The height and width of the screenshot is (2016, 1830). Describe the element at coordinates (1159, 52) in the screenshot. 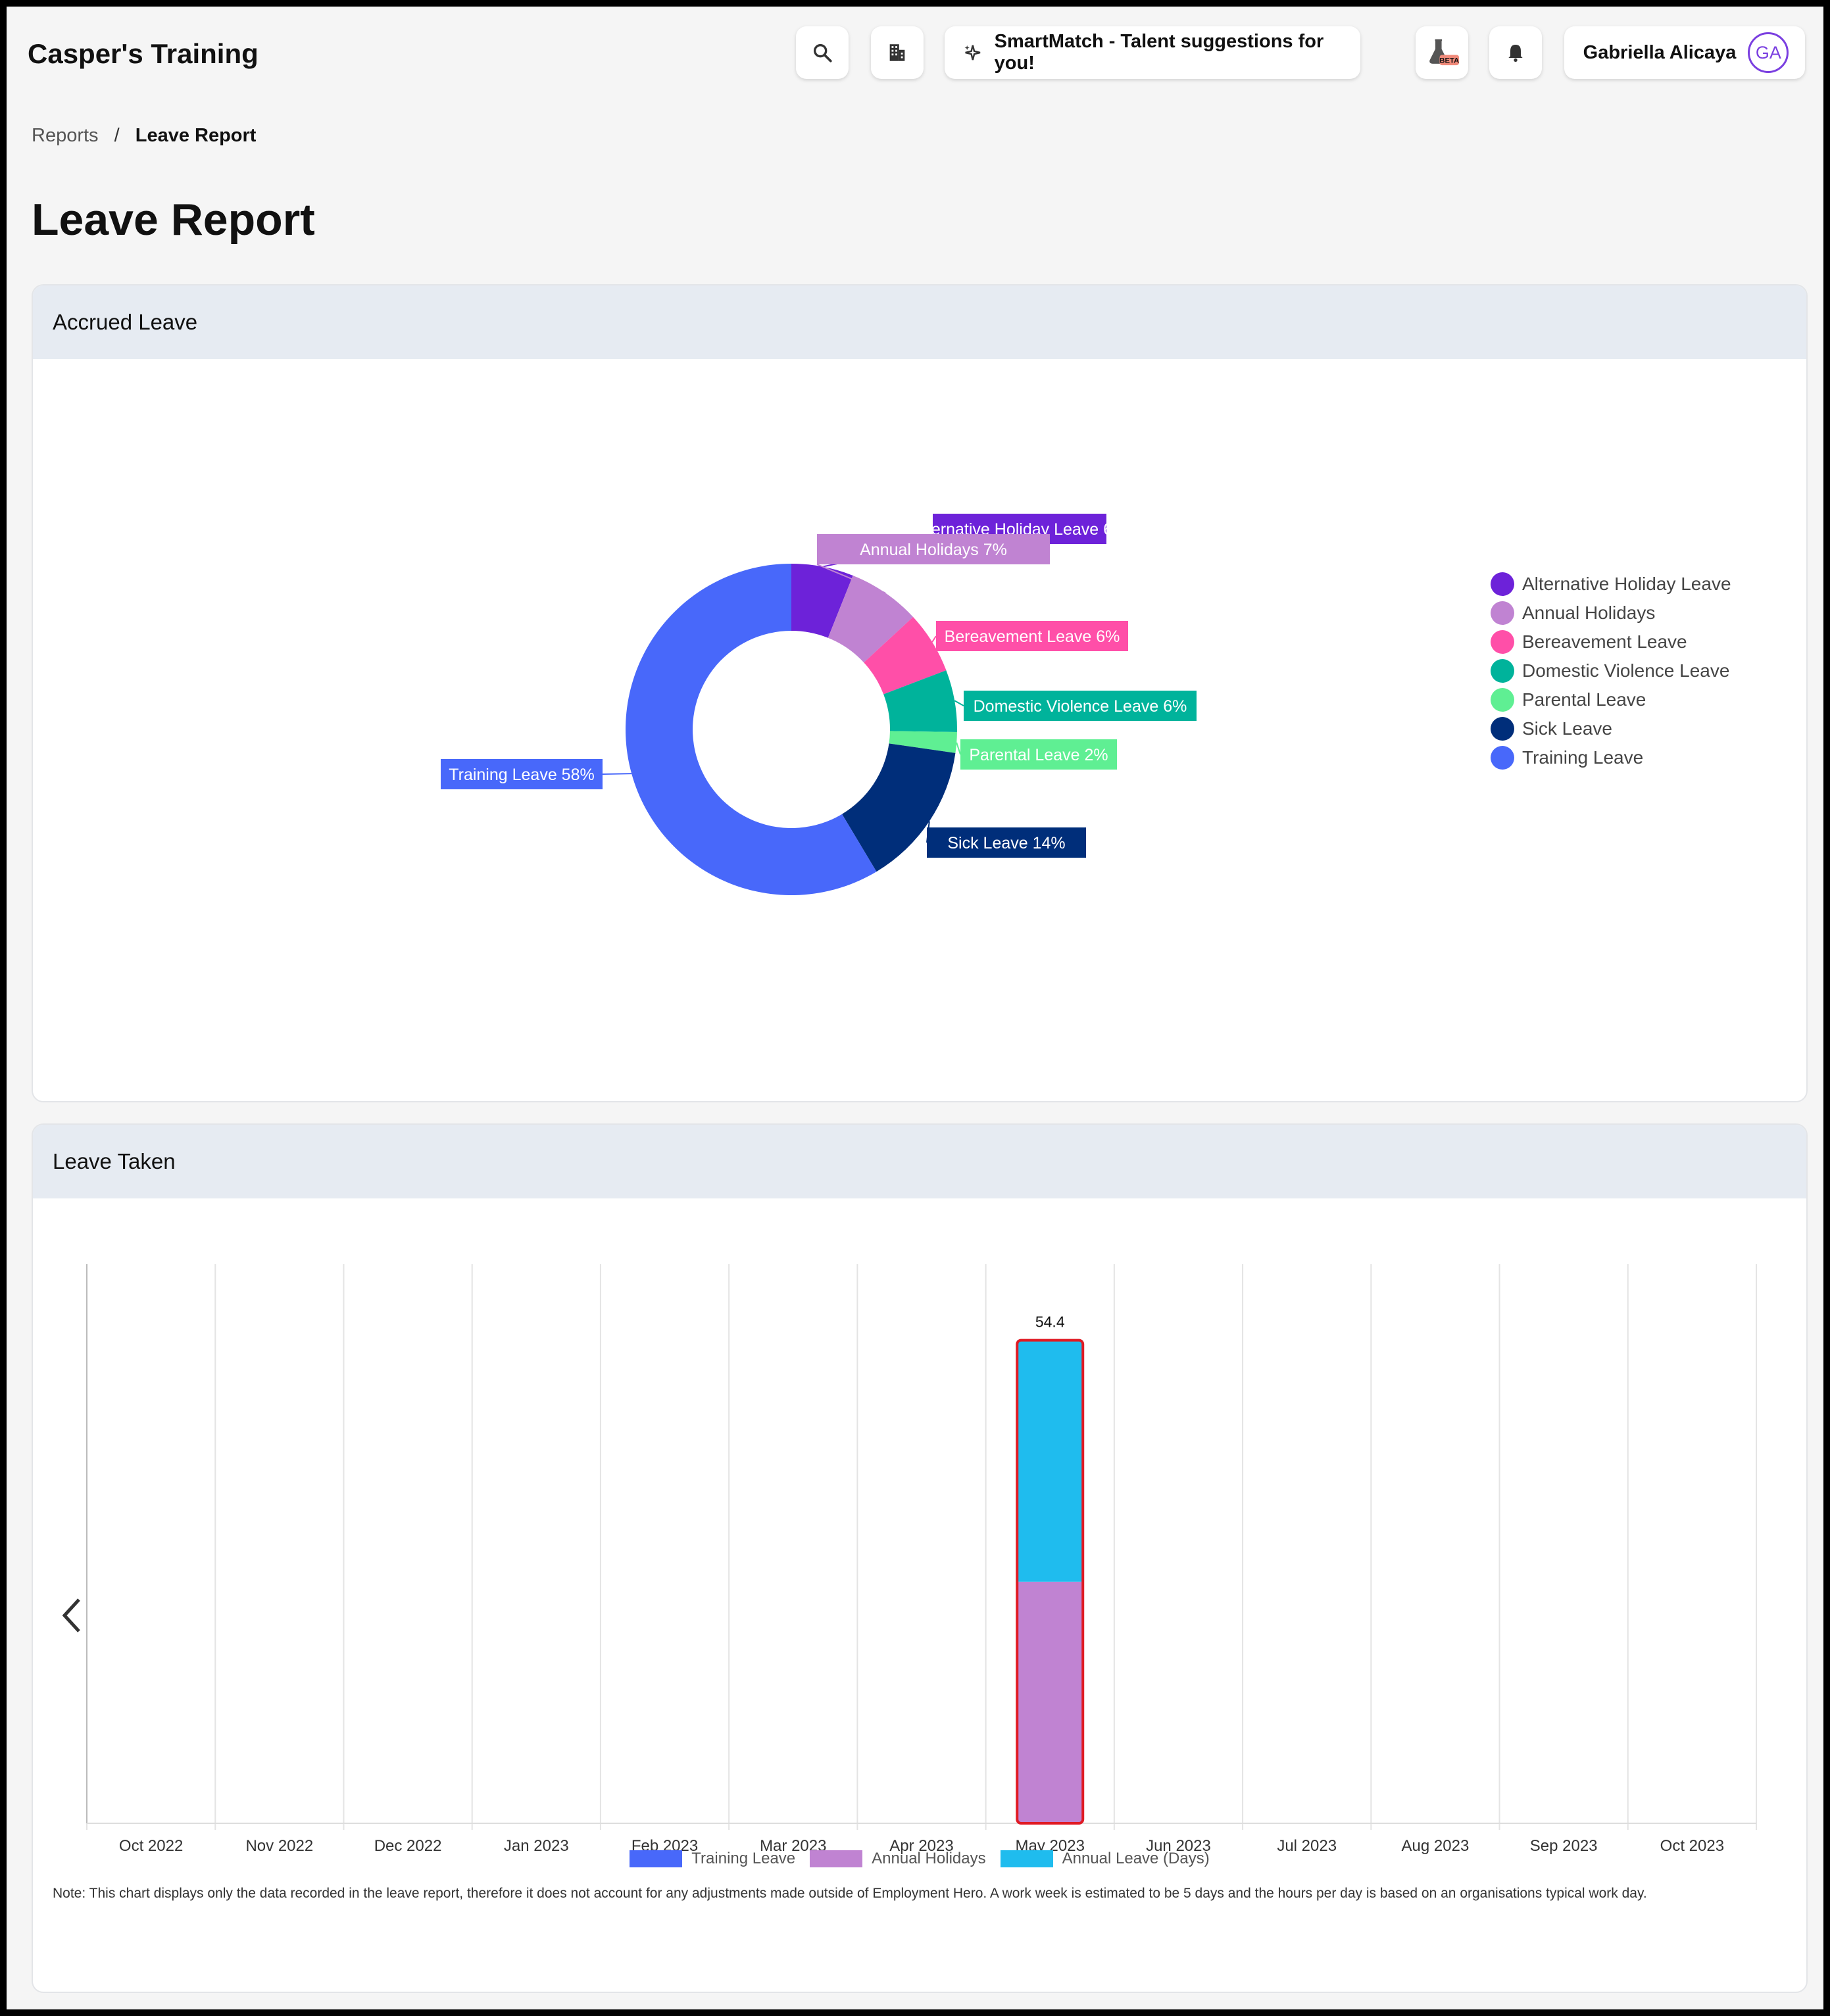

I see `smartmatch-label: SmartMatch - Talent suggestions for you!` at that location.